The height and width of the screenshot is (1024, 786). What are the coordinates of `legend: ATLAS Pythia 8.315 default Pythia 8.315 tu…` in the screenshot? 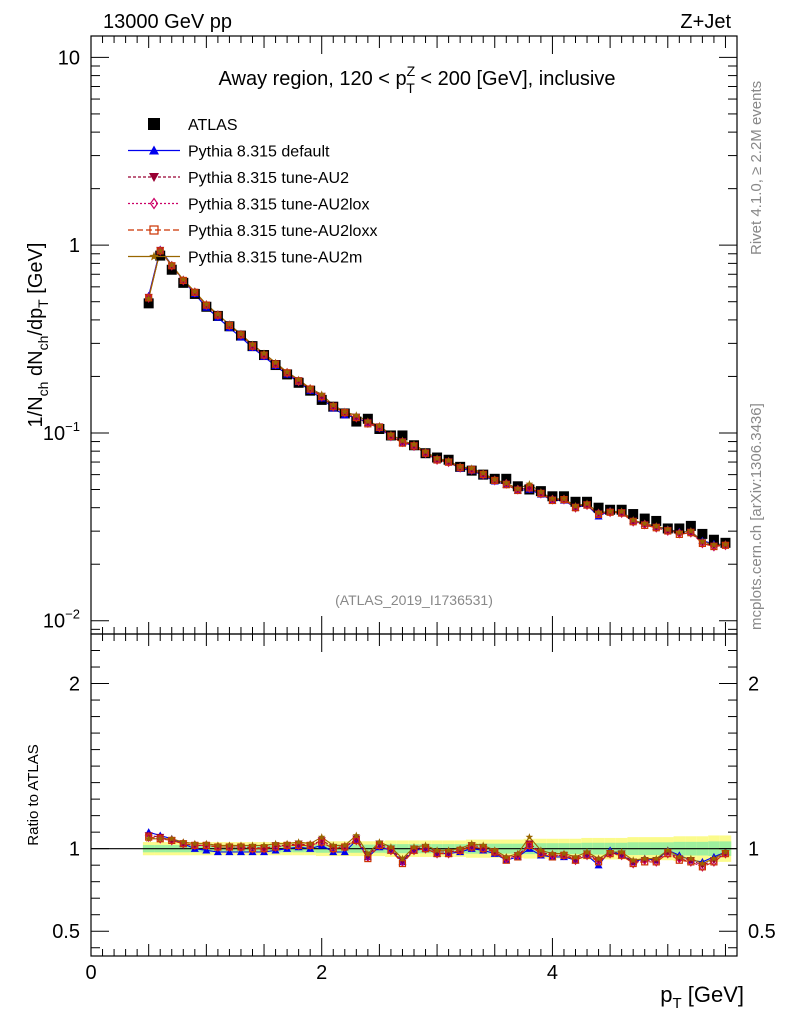 It's located at (252, 192).